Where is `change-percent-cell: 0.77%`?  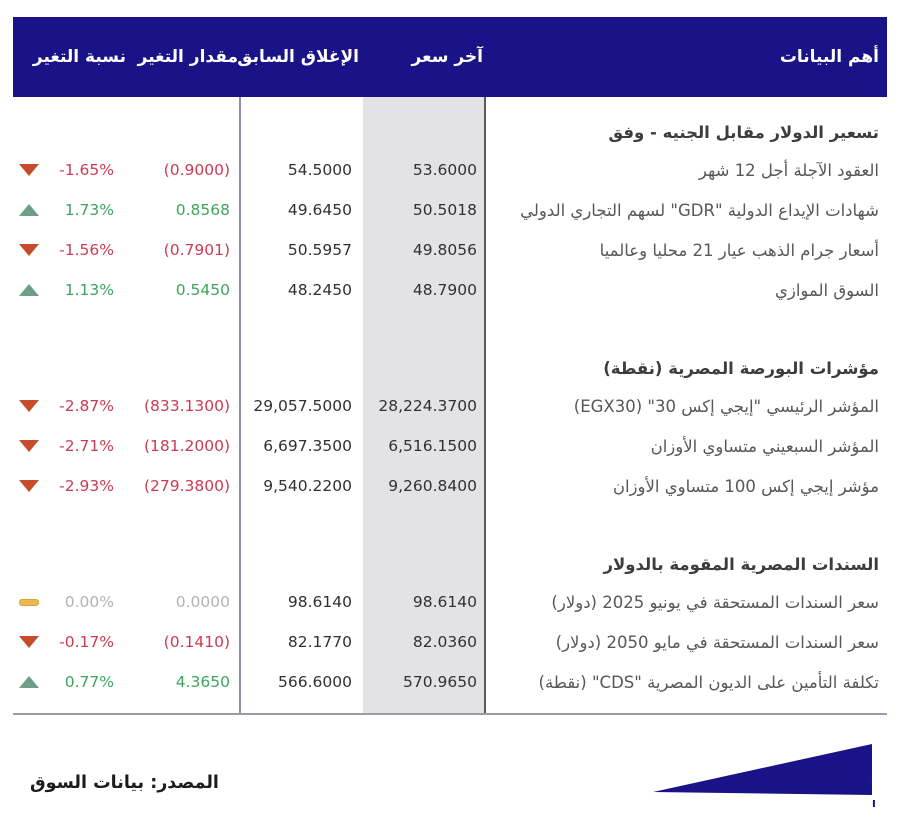 change-percent-cell: 0.77% is located at coordinates (71, 682).